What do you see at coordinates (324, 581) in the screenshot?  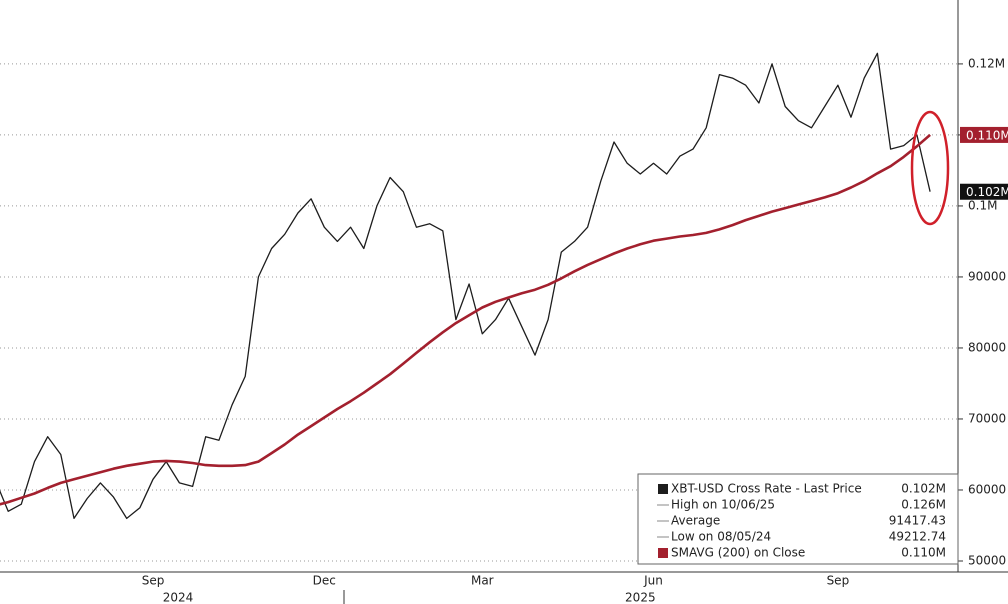 I see `x-tick-label: Dec` at bounding box center [324, 581].